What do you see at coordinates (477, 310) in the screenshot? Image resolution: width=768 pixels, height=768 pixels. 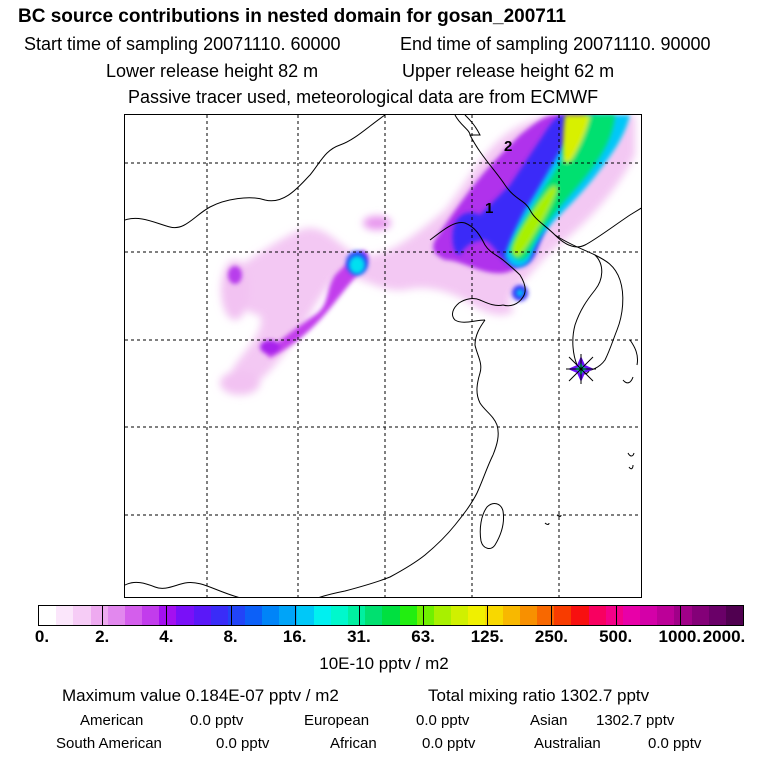 I see `shandong-coast` at bounding box center [477, 310].